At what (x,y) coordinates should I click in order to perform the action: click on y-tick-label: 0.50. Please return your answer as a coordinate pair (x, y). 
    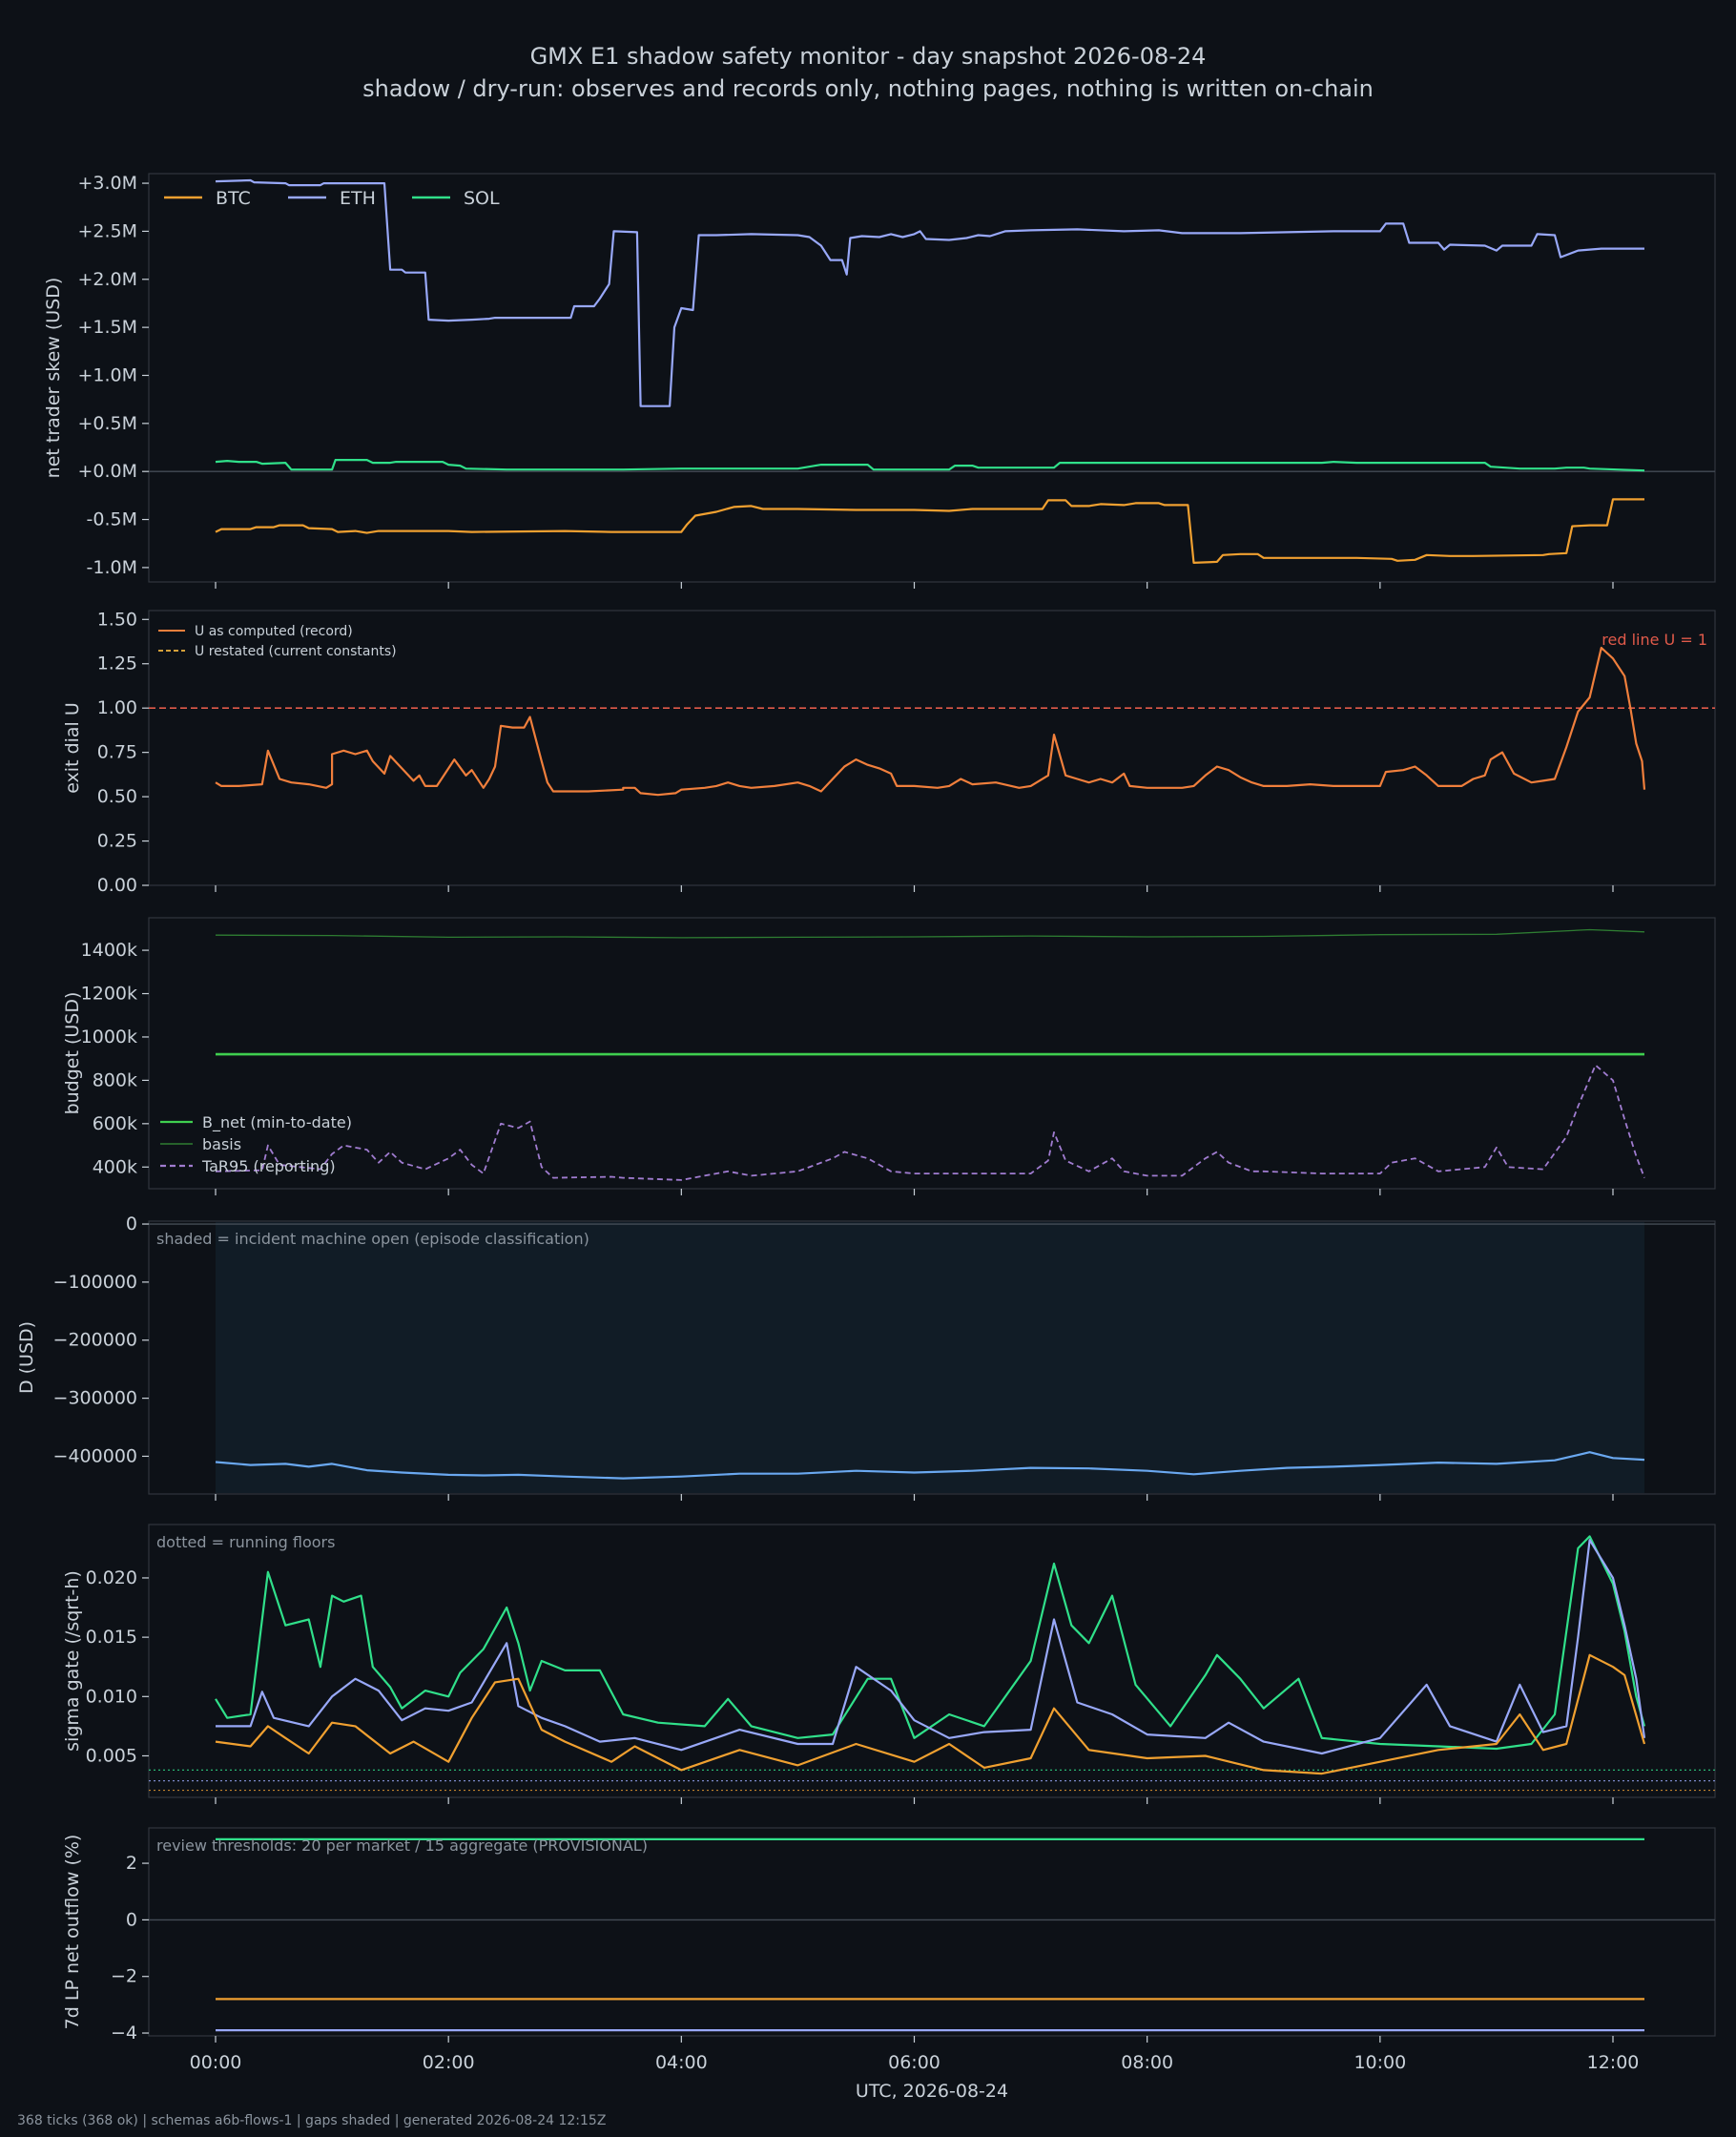
    Looking at the image, I should click on (117, 796).